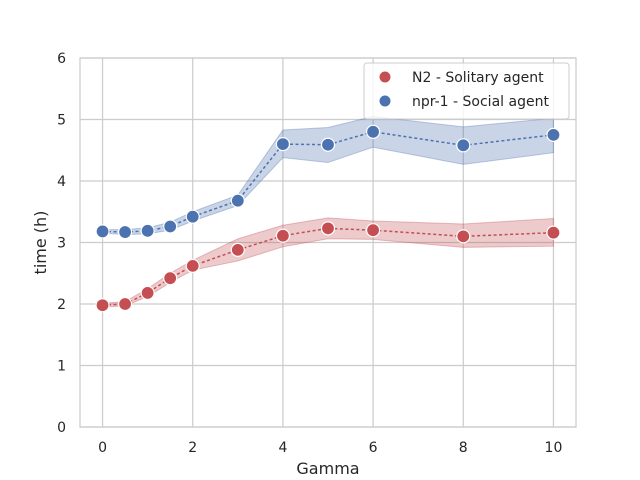 This screenshot has width=640, height=480. Describe the element at coordinates (61, 367) in the screenshot. I see `y-tick-label: 1` at that location.